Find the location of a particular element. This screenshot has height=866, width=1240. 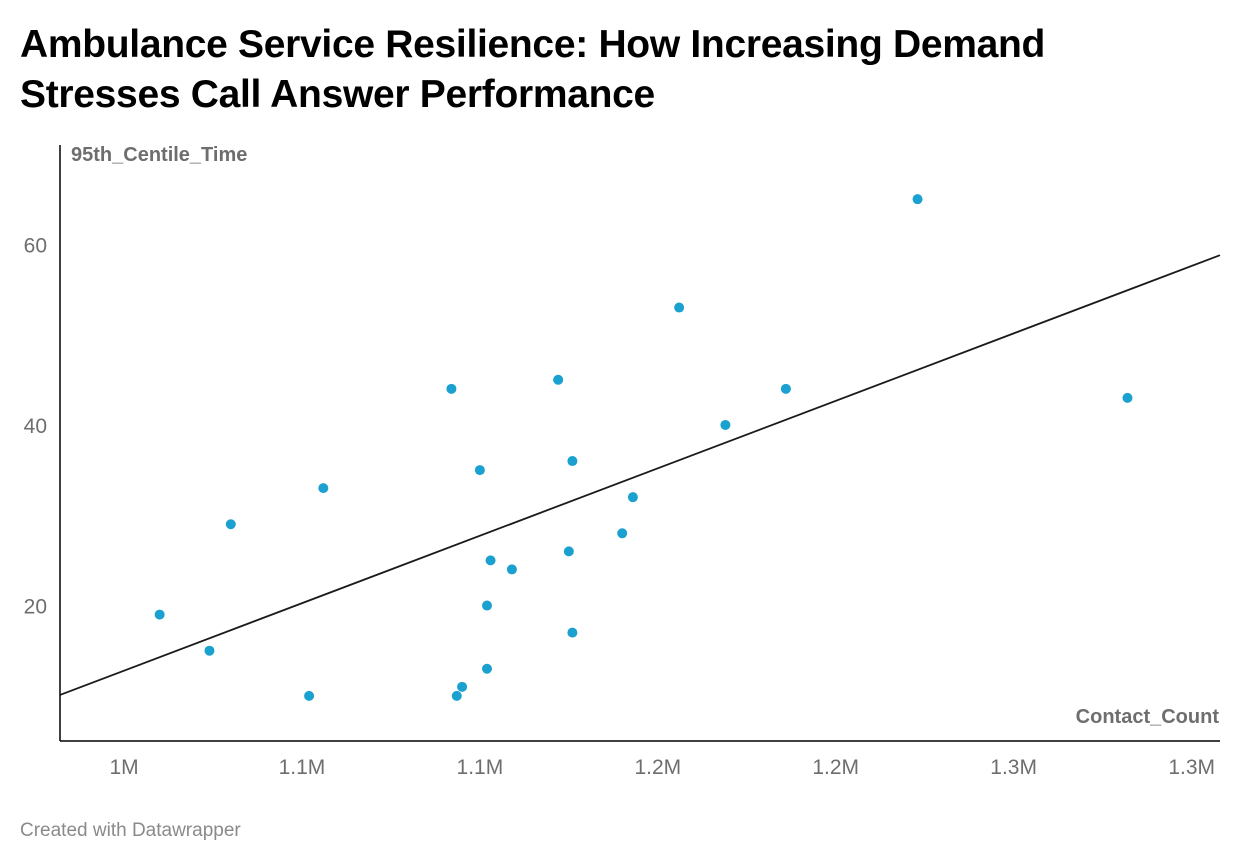

x-tick-labels: 1M 1.1M 1.1M 1.2M 1.2M 1.3M 1.3M is located at coordinates (662, 767).